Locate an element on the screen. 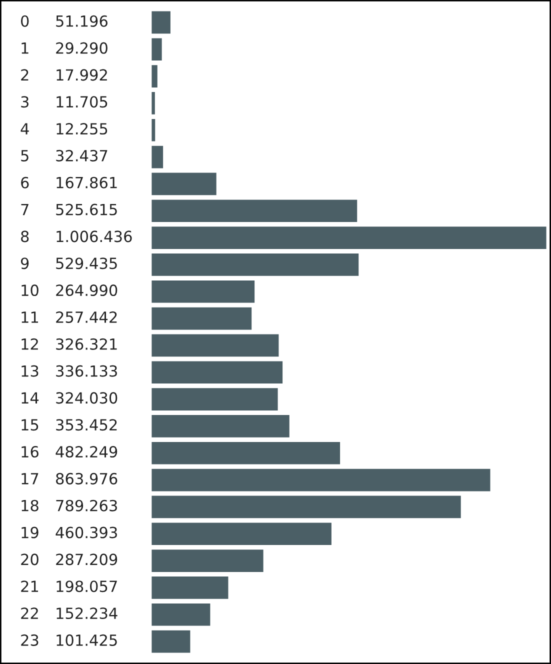 The height and width of the screenshot is (664, 551). y-tick-label: 0 is located at coordinates (25, 21).